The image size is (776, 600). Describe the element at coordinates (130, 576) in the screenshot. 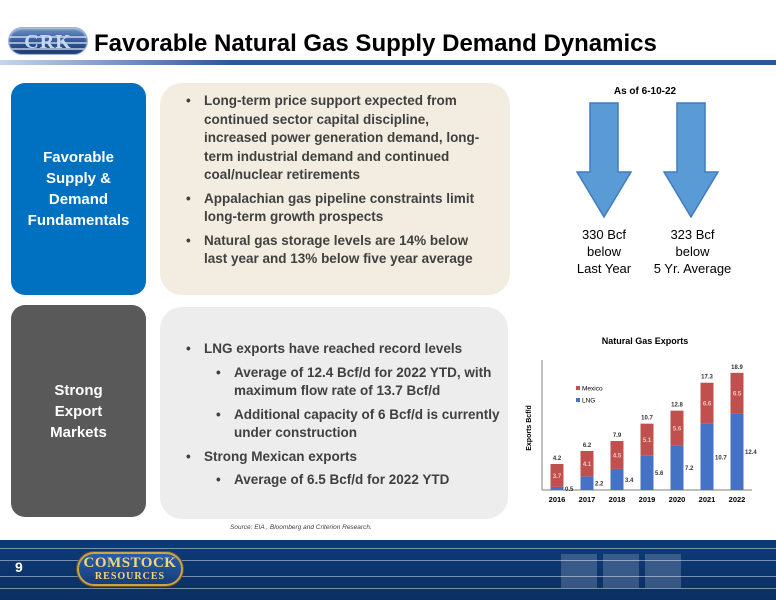

I see `logo-line2: RESOURCES` at that location.